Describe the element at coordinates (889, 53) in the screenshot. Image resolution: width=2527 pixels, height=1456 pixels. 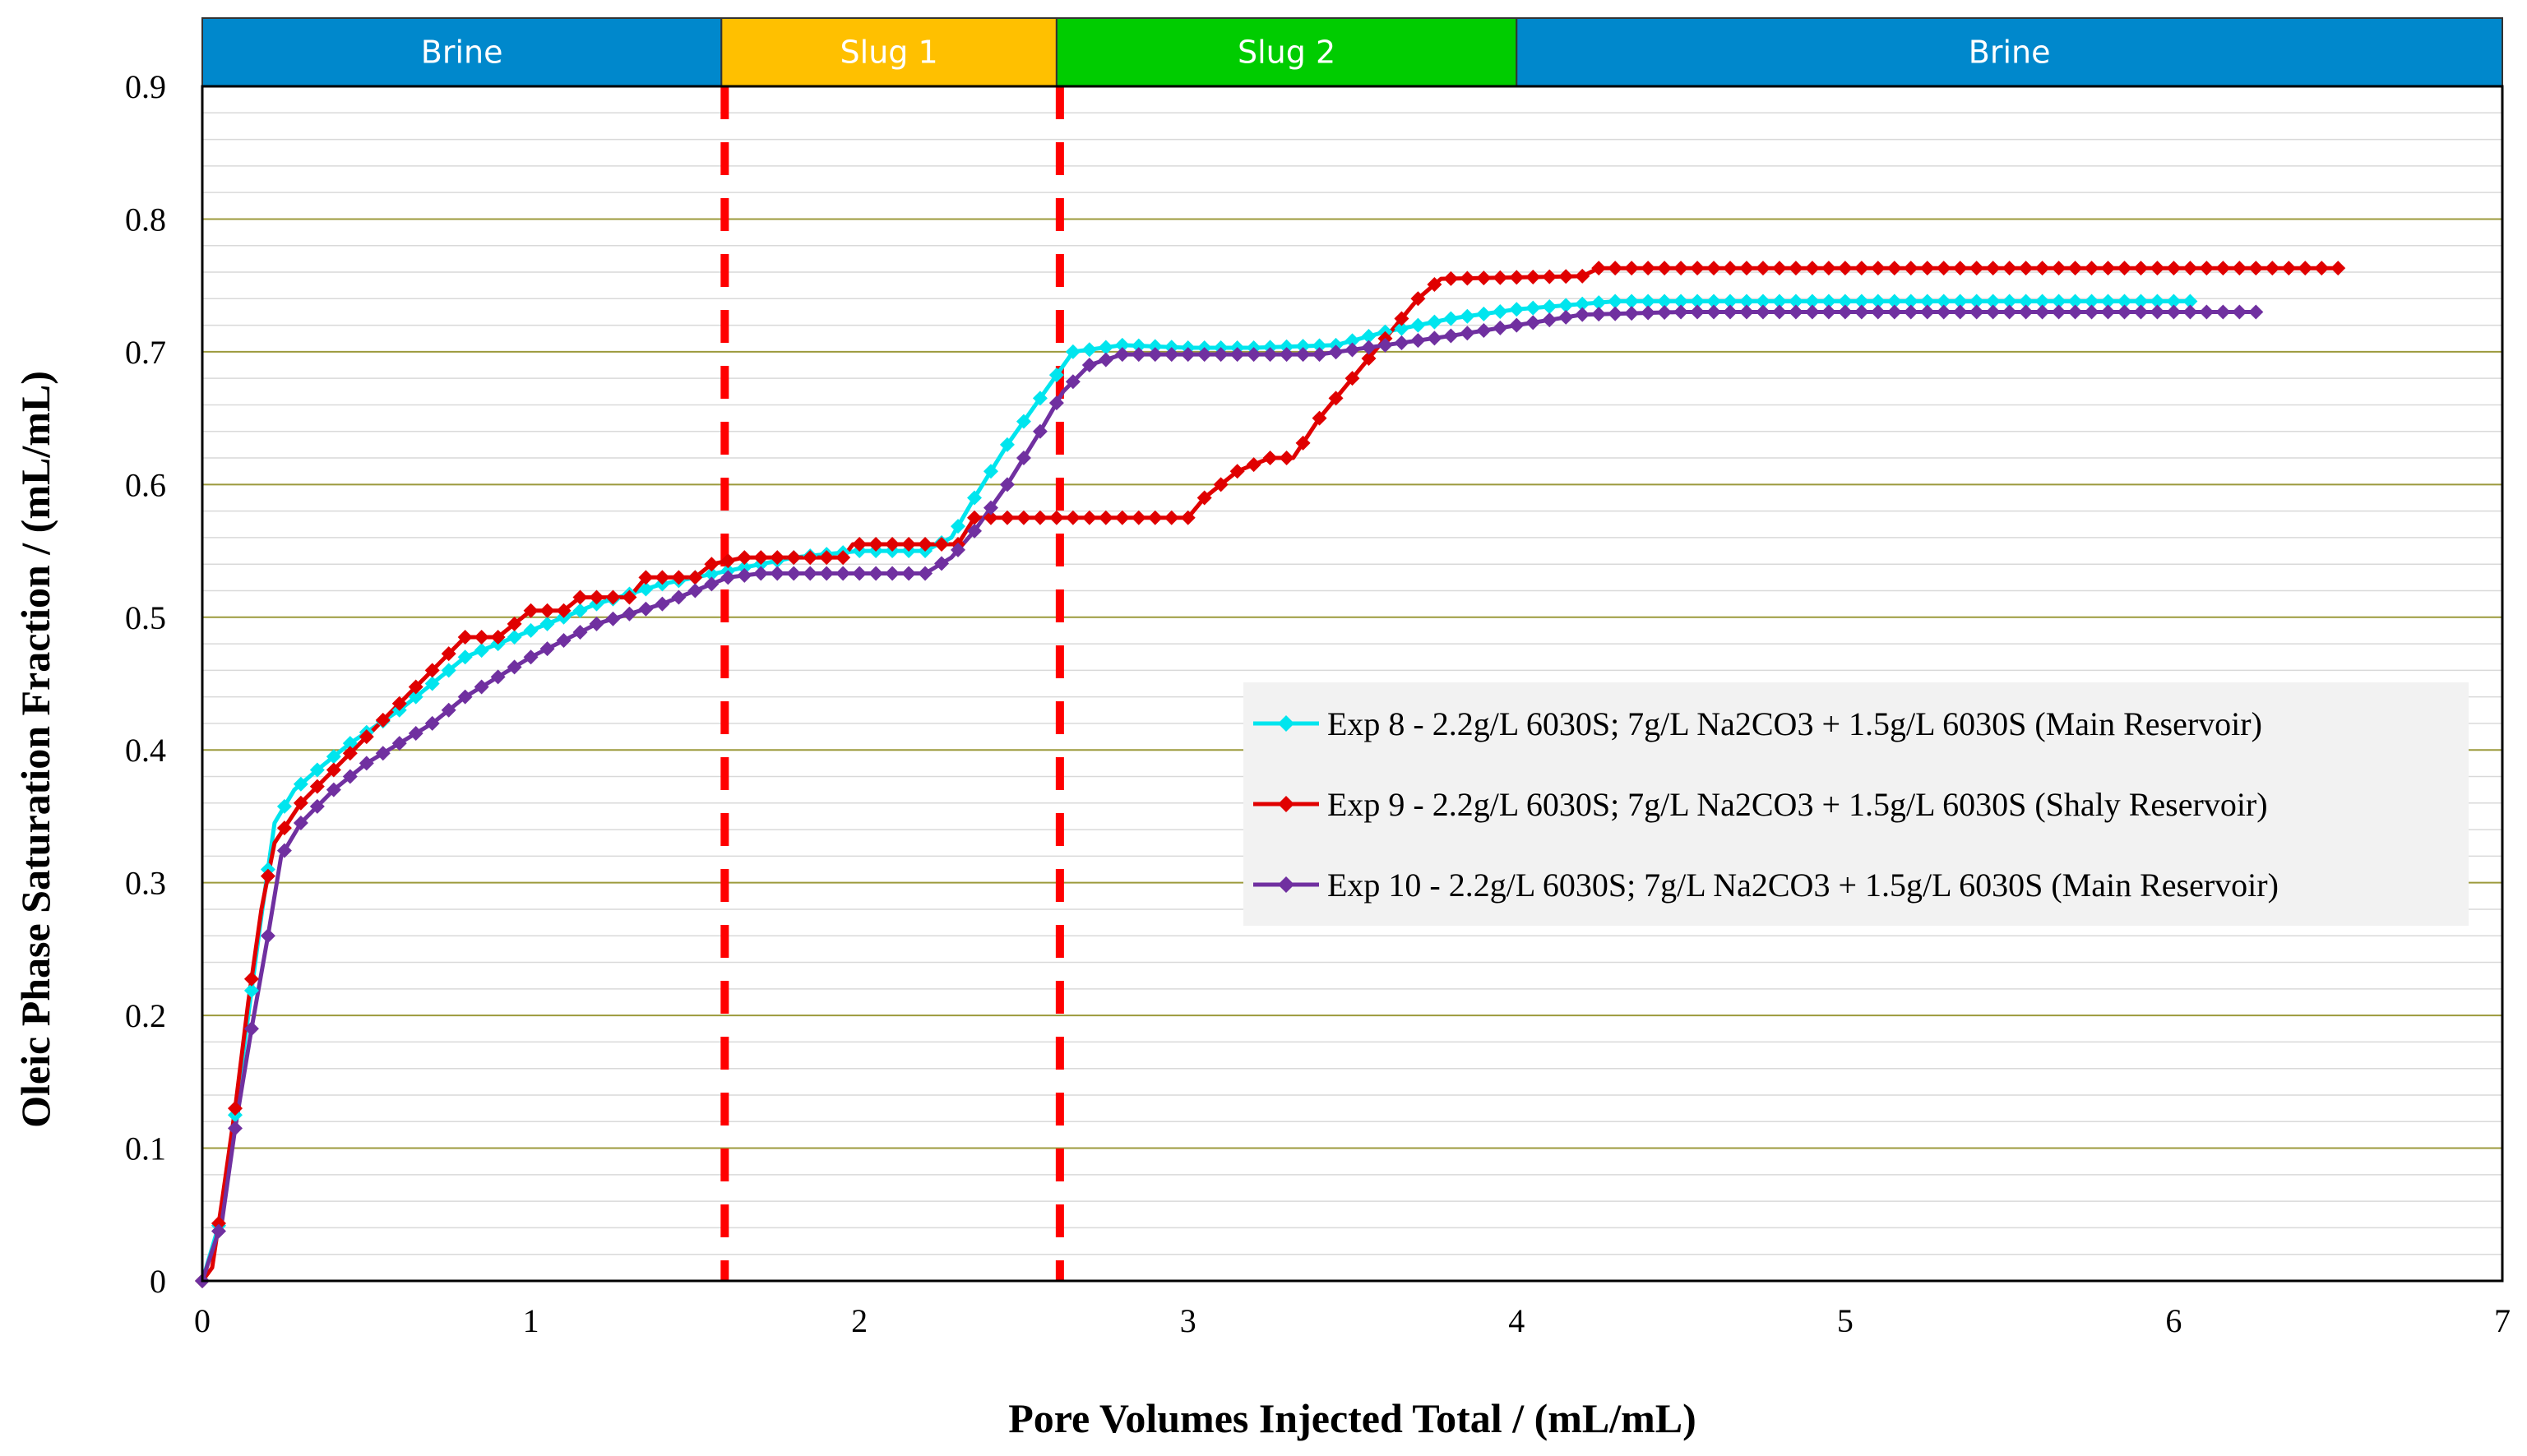
I see `phase-label: Slug 1` at that location.